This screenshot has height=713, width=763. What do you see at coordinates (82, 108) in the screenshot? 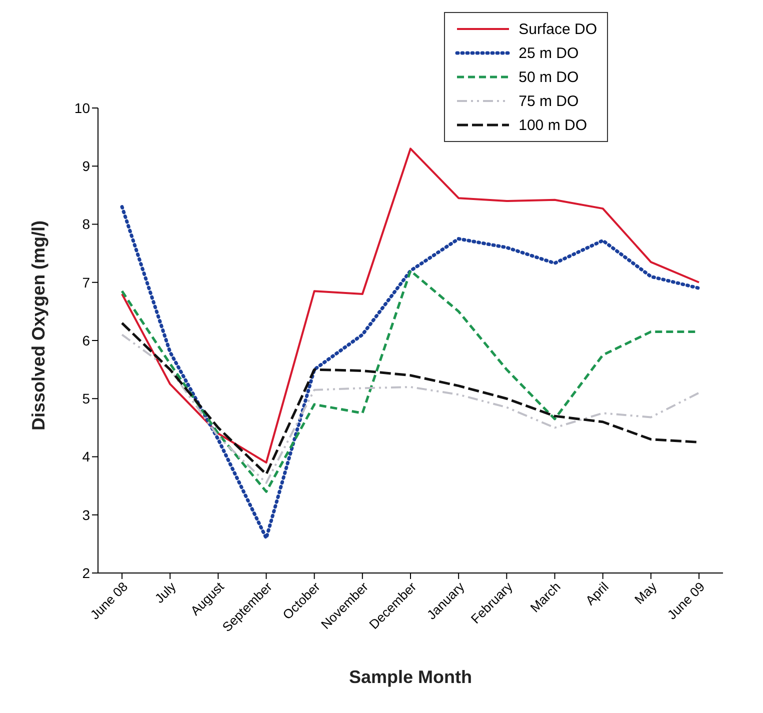
I see `y-tick-label: 10` at bounding box center [82, 108].